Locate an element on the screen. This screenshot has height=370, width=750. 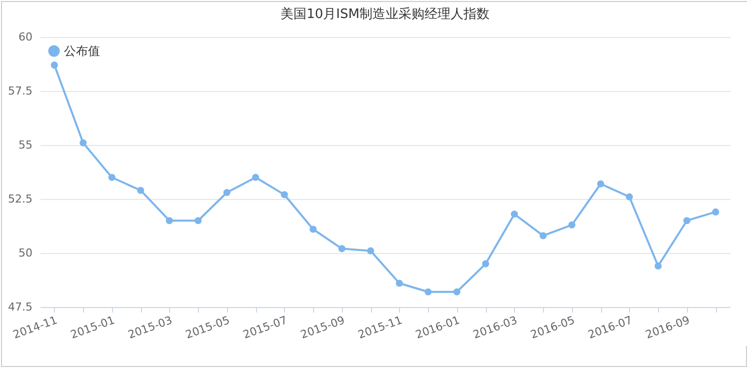
legend-label: 公布值 is located at coordinates (82, 51).